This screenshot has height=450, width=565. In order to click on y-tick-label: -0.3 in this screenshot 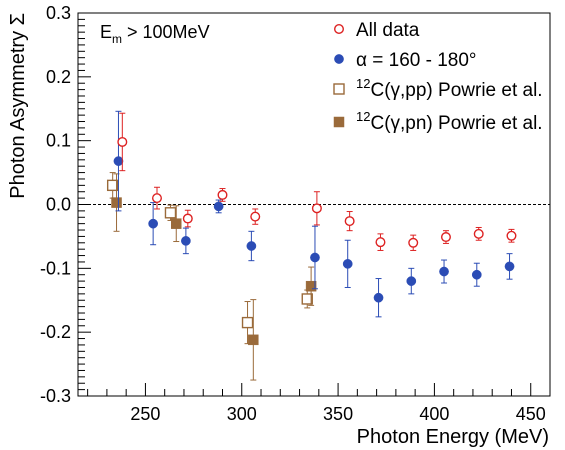, I will do `click(55, 396)`.